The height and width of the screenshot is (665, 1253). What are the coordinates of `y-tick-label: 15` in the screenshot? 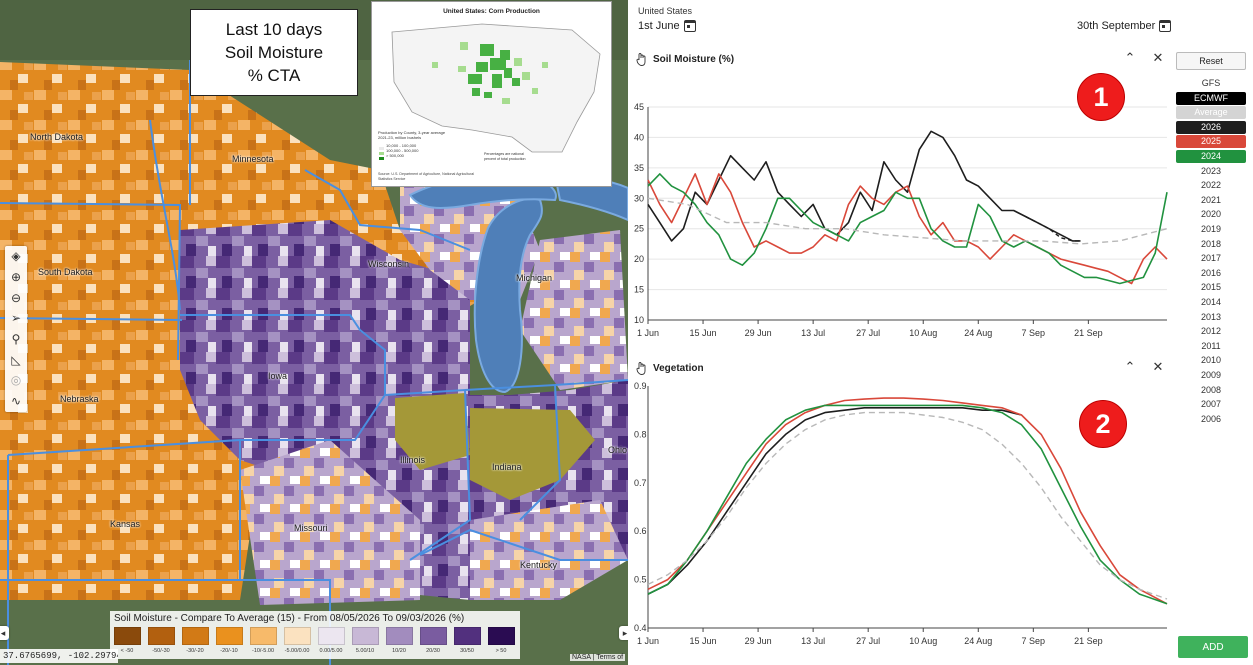 It's located at (639, 290).